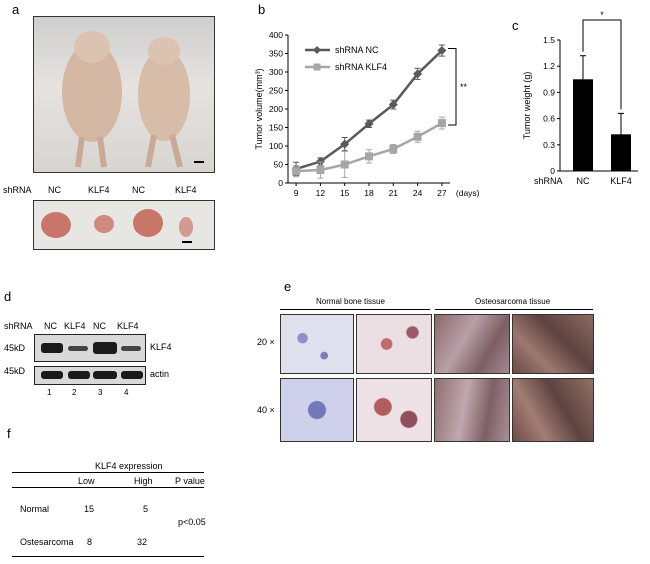 The width and height of the screenshot is (650, 564). Describe the element at coordinates (108, 487) in the screenshot. I see `table-mid-rule` at that location.